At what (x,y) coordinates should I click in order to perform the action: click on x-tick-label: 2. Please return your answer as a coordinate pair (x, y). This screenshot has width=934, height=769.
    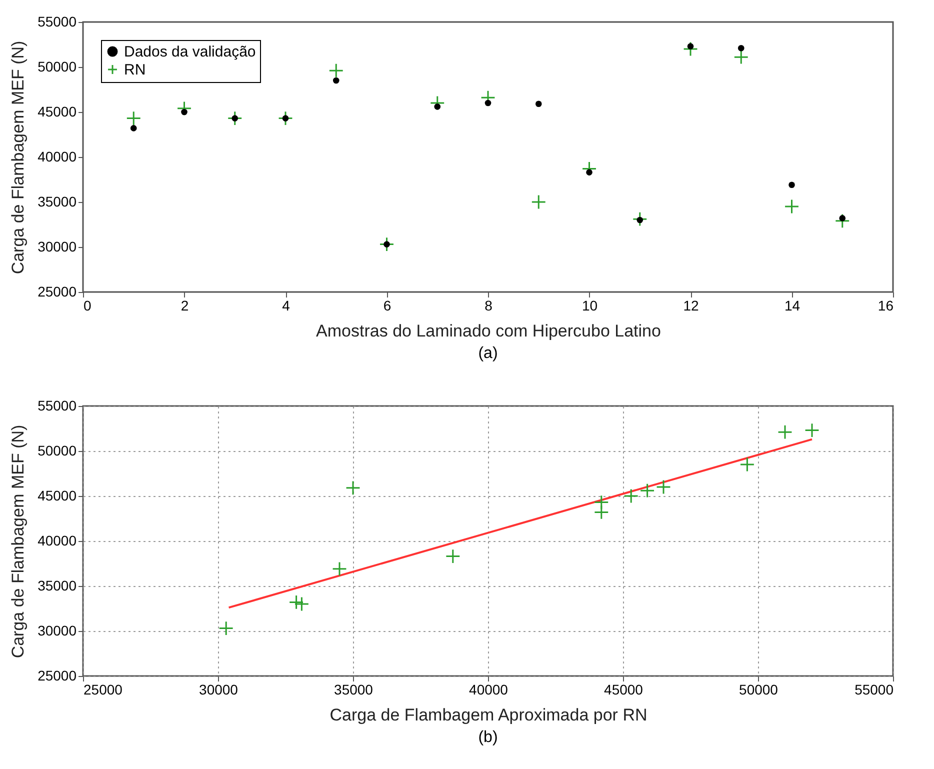
    Looking at the image, I should click on (184, 306).